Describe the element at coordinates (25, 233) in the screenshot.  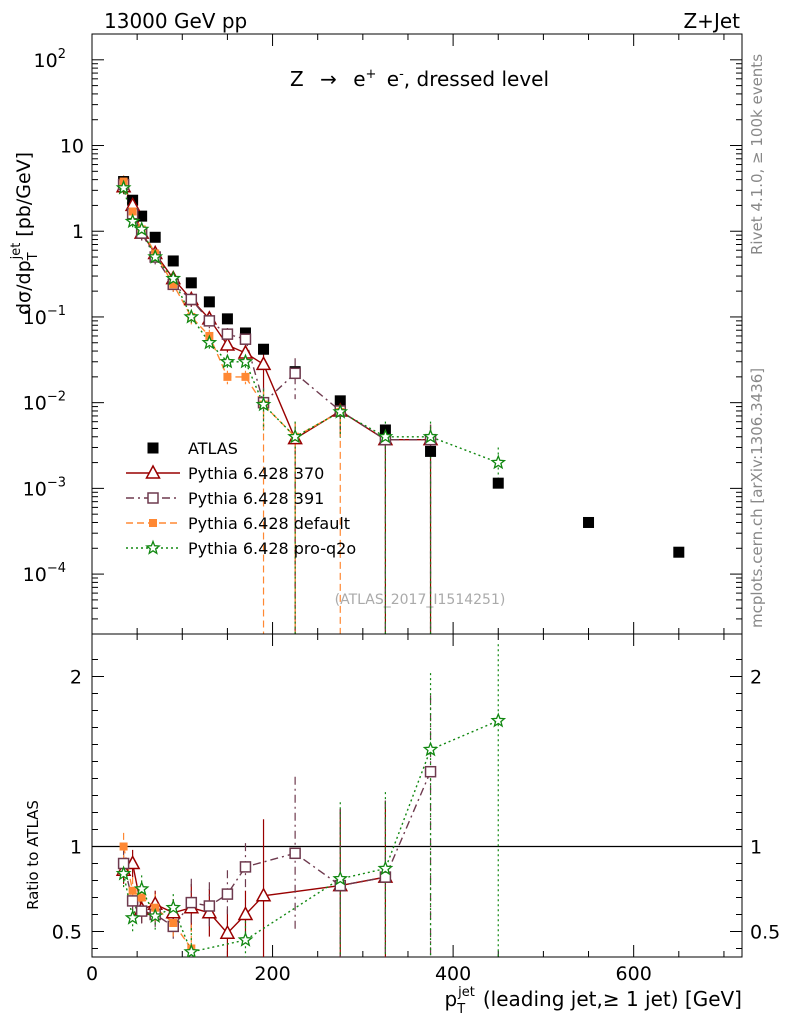
I see `ylabel-main: dσ/dpTjet[pb/GeV]` at that location.